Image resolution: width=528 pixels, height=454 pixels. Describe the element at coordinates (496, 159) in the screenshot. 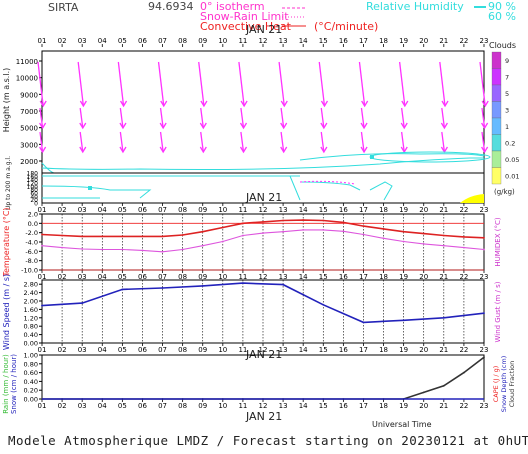

I see `clouds-swatch-0.05` at that location.